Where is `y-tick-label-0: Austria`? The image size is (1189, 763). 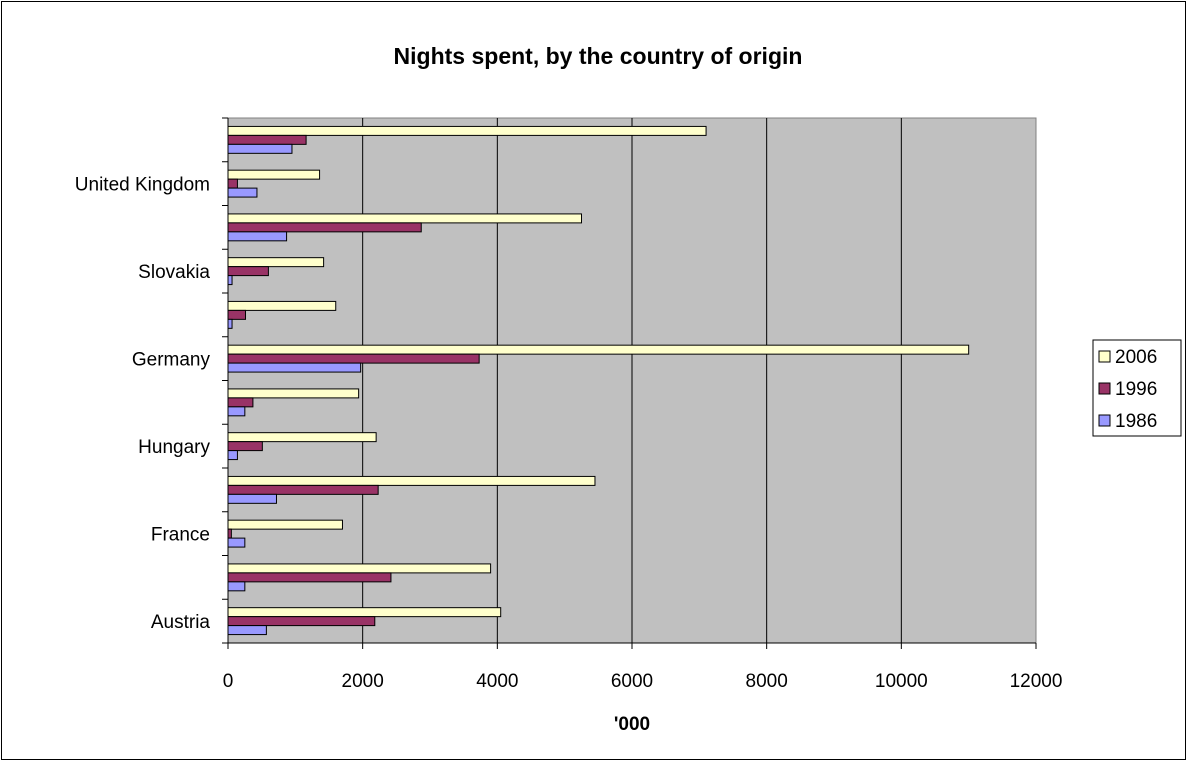
y-tick-label-0: Austria is located at coordinates (181, 622).